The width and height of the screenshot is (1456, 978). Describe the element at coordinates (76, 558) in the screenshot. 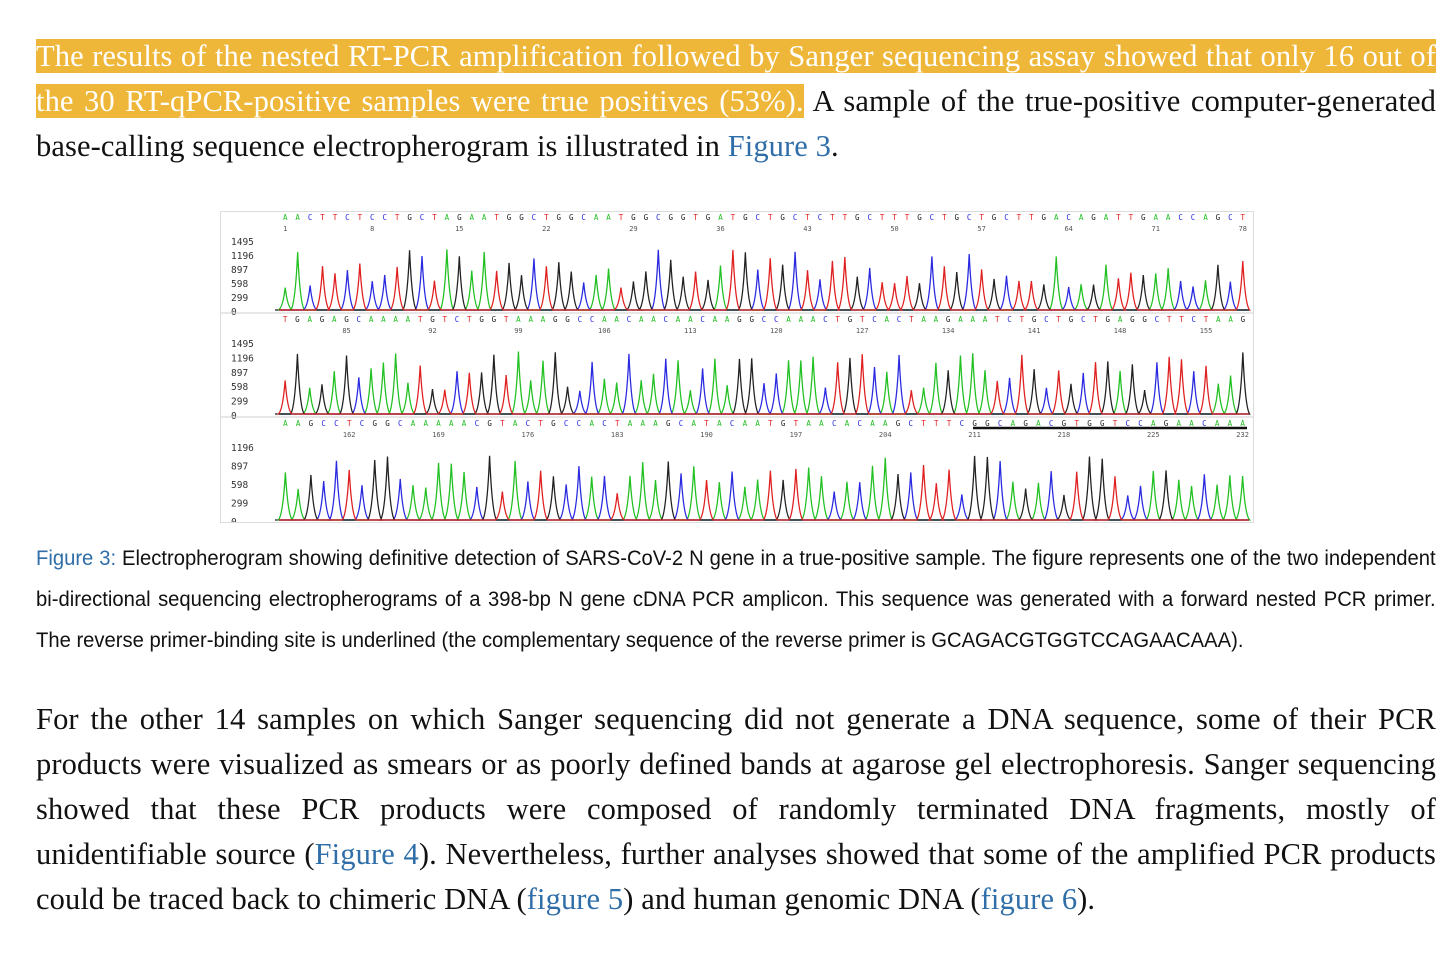

I see `caption-label: Figure 3:` at that location.